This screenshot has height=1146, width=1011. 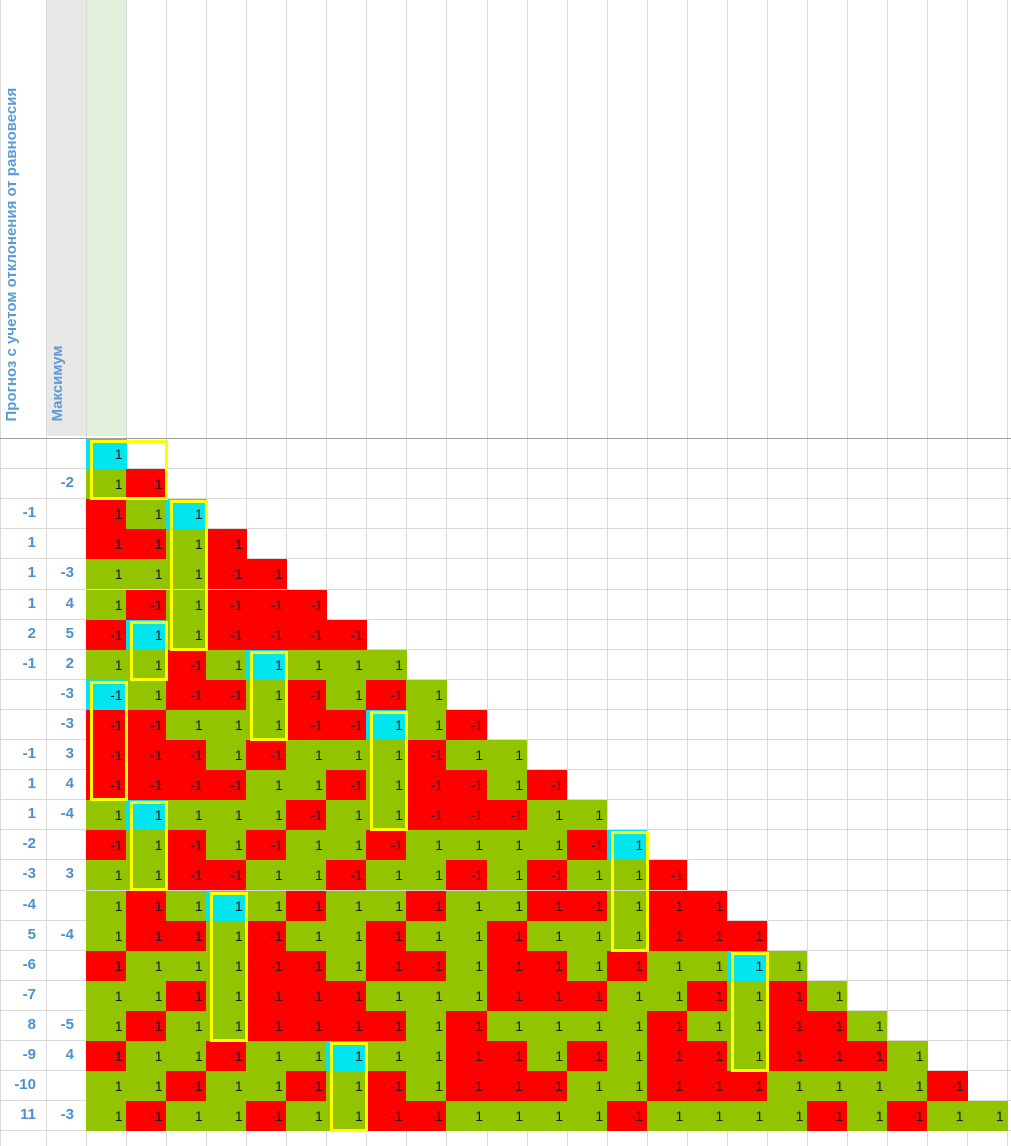 What do you see at coordinates (69, 1054) in the screenshot?
I see `maximum-value: 4` at bounding box center [69, 1054].